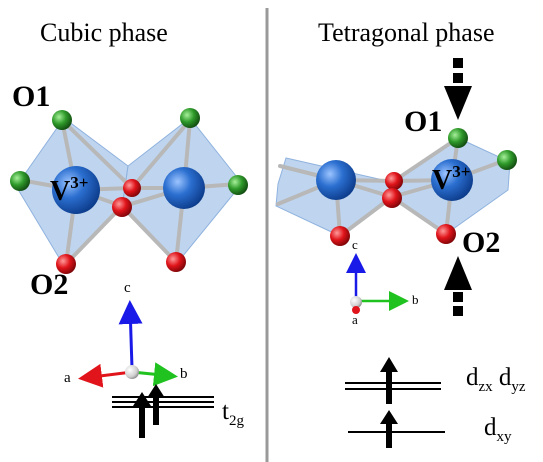 This screenshot has height=462, width=543. Describe the element at coordinates (442, 180) in the screenshot. I see `tetragonal-ion-base: V` at that location.